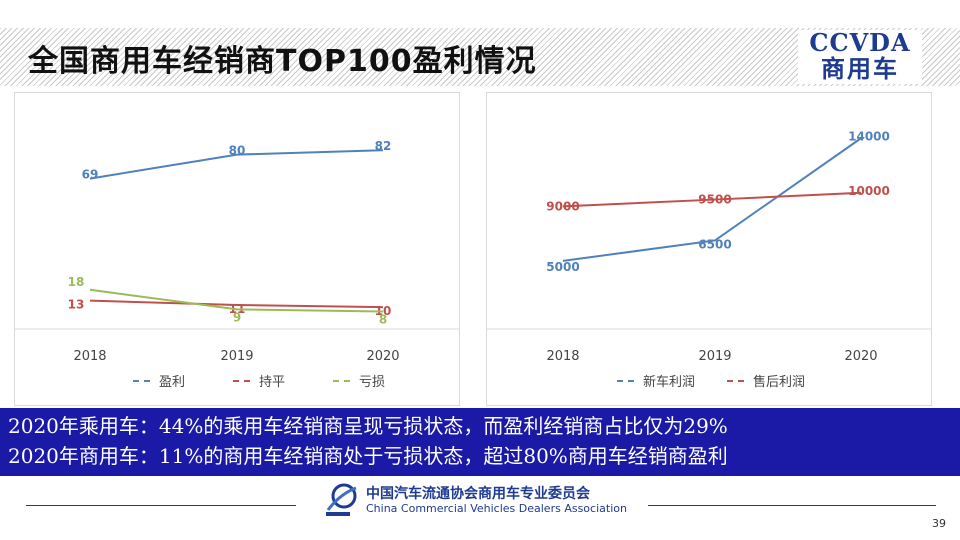 This screenshot has height=540, width=960. I want to click on legend-label: 盈利, so click(172, 382).